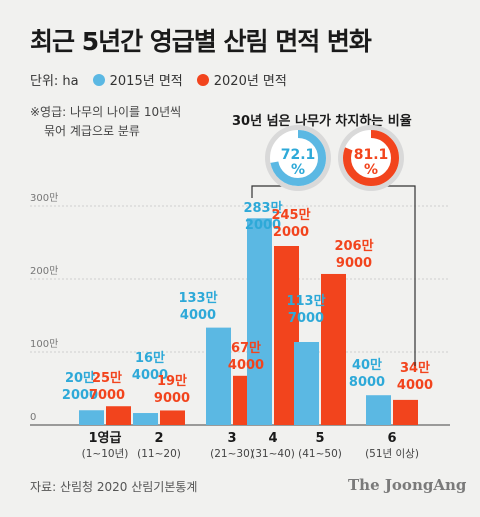  Describe the element at coordinates (250, 81) in the screenshot. I see `legend-2020-label: 2020년 면적` at that location.